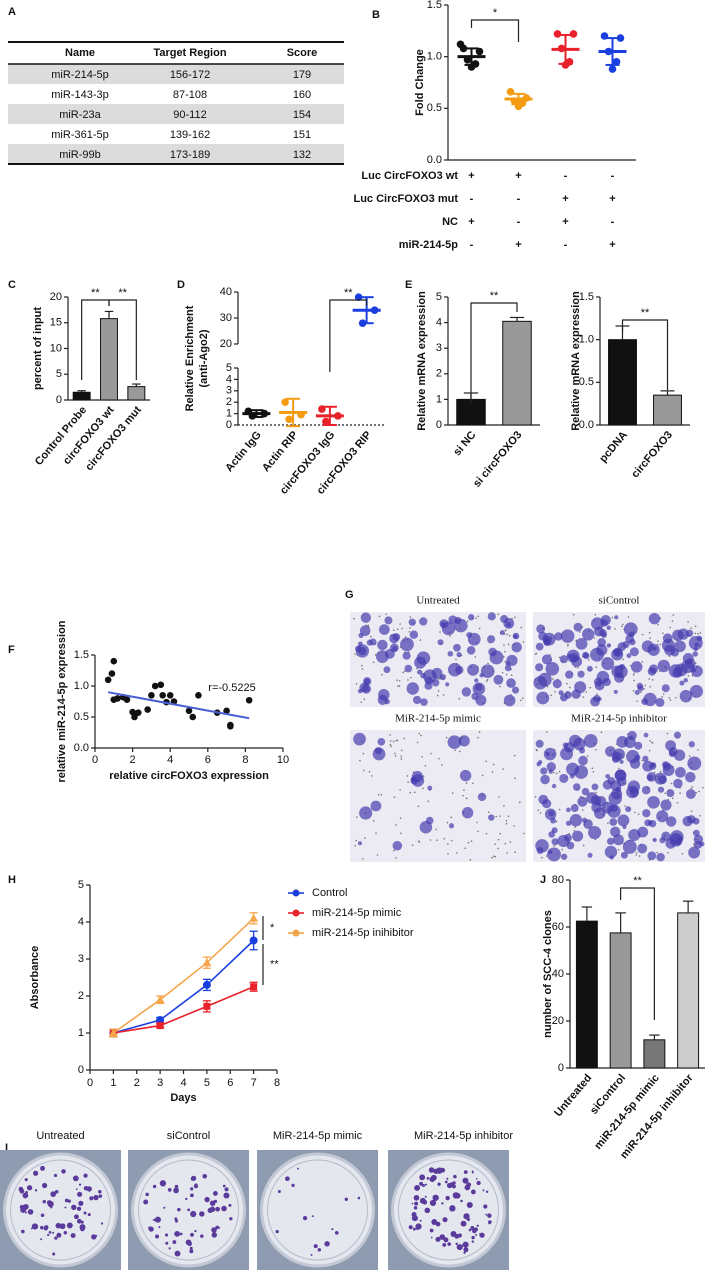  What do you see at coordinates (226, 292) in the screenshot?
I see `y-tick-label: 40` at bounding box center [226, 292].